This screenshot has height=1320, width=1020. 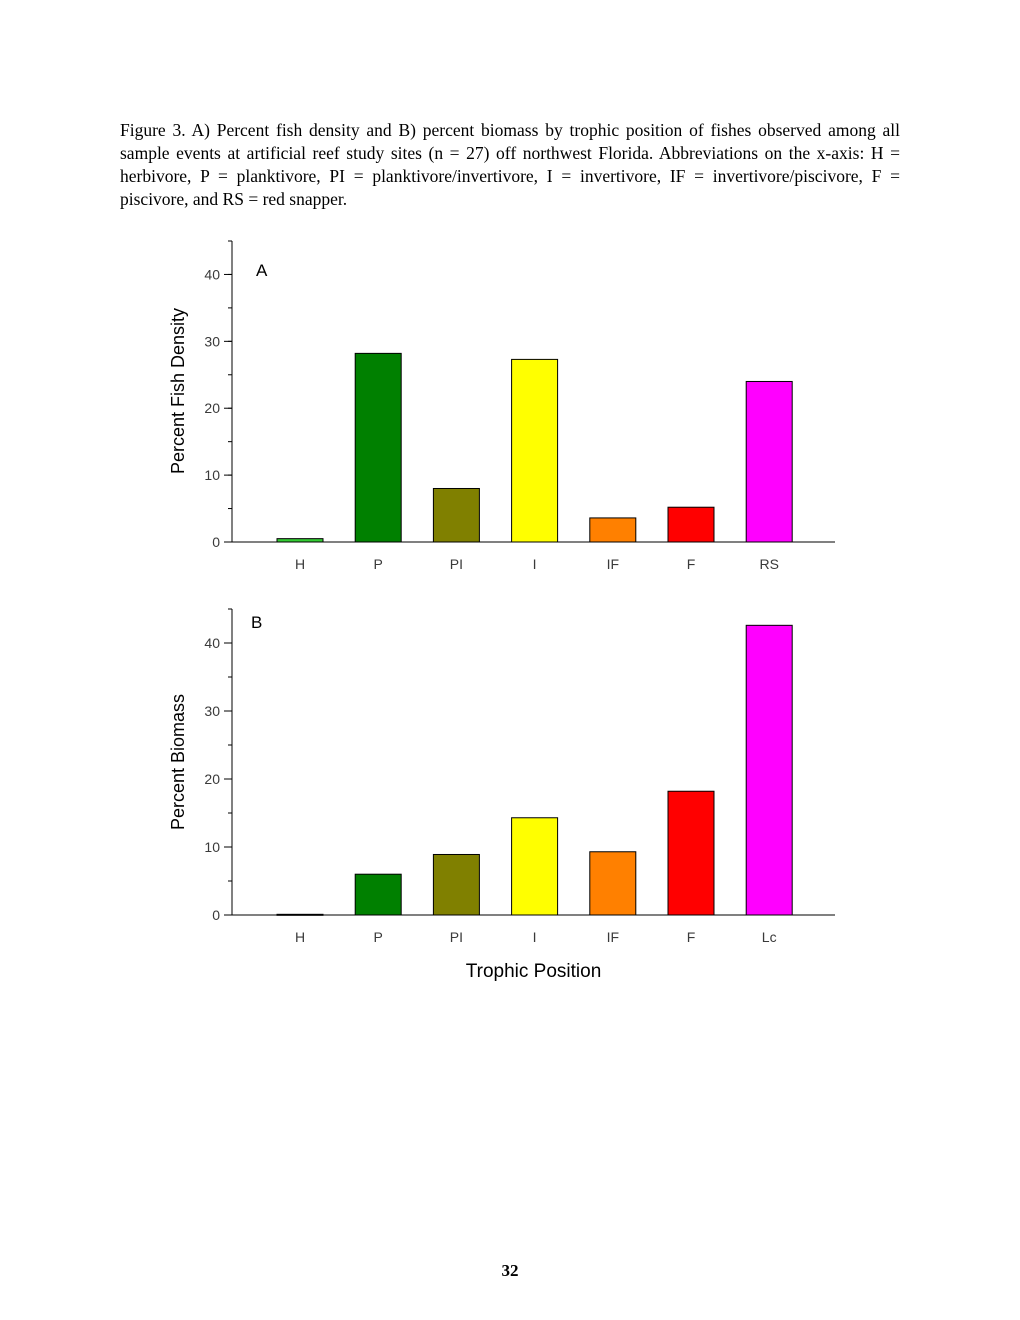 What do you see at coordinates (262, 270) in the screenshot?
I see `panel-label: A` at bounding box center [262, 270].